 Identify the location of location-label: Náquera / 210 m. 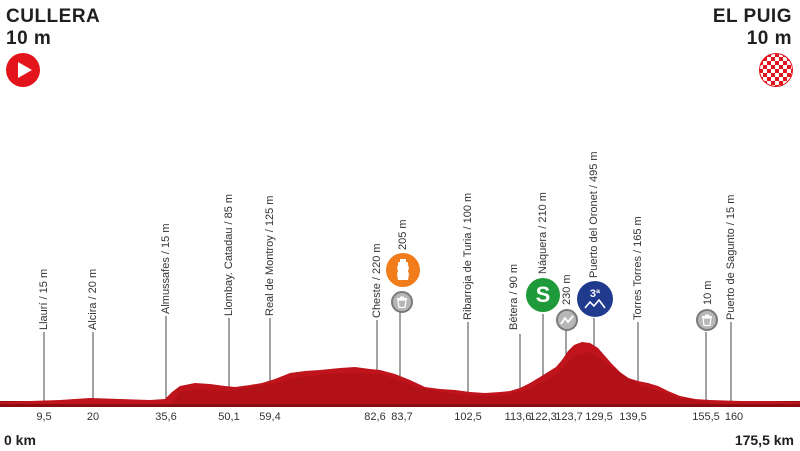
(543, 233).